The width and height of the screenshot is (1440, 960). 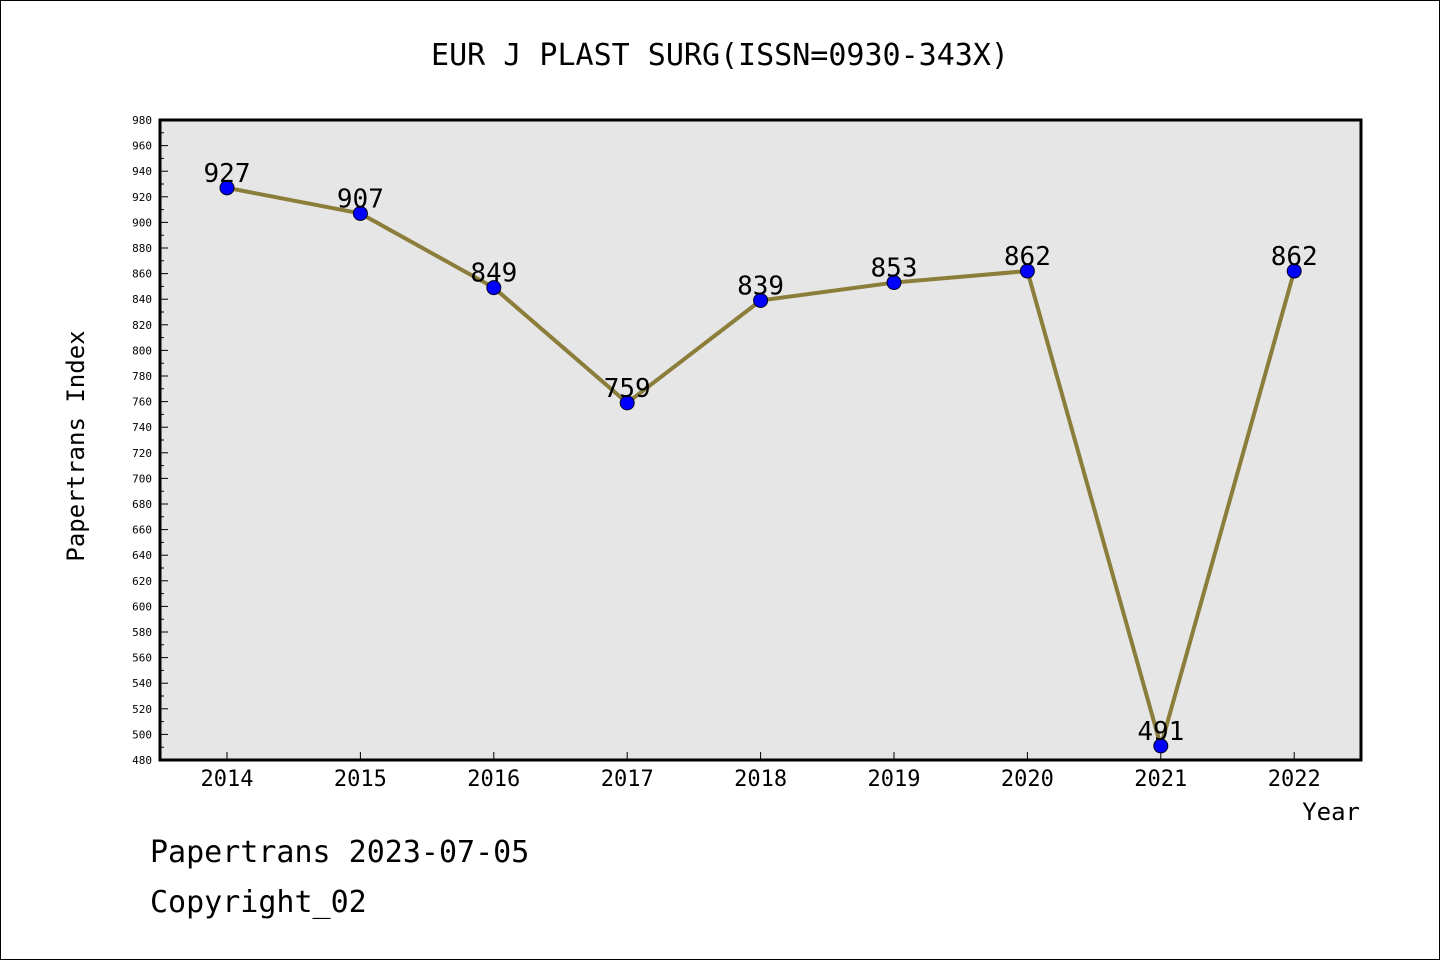 What do you see at coordinates (760, 779) in the screenshot?
I see `x-tick-label: 2018` at bounding box center [760, 779].